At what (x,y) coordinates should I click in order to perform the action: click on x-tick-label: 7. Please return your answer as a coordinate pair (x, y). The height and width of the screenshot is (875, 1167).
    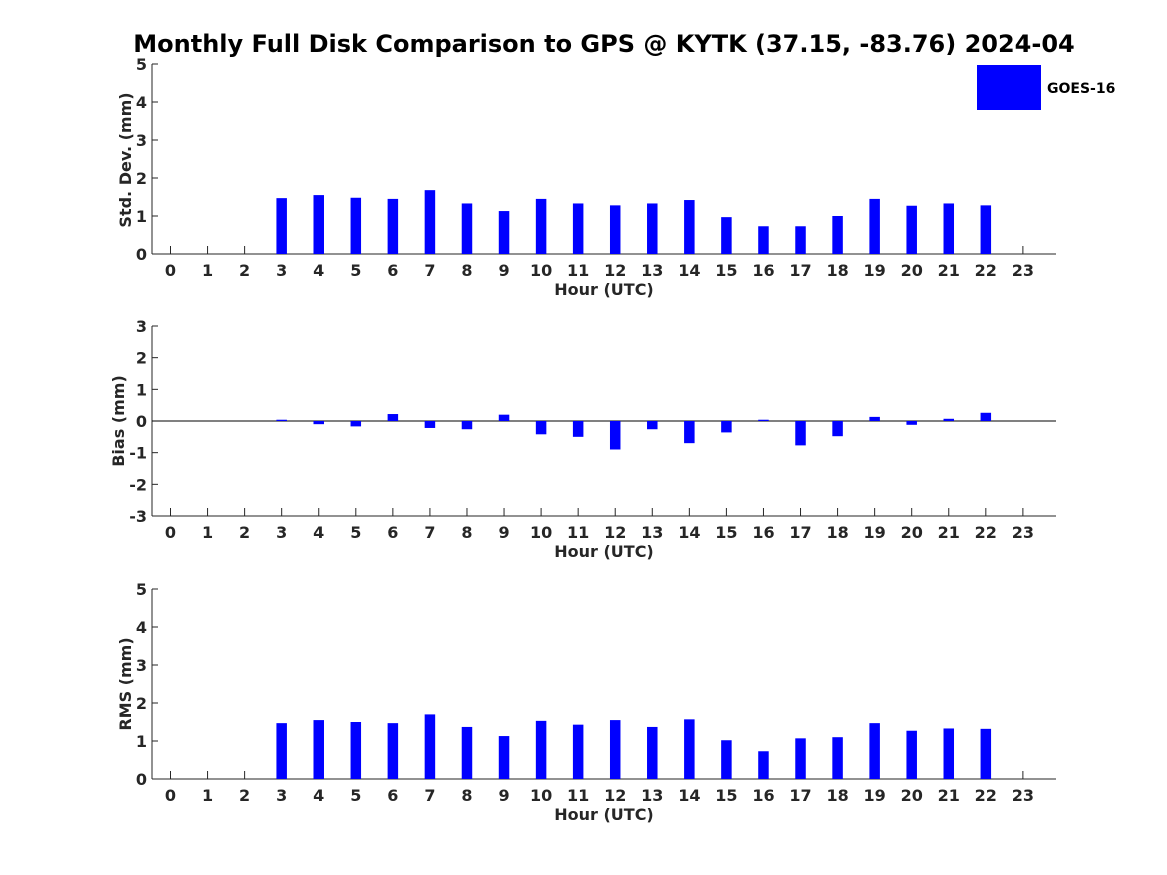
    Looking at the image, I should click on (429, 795).